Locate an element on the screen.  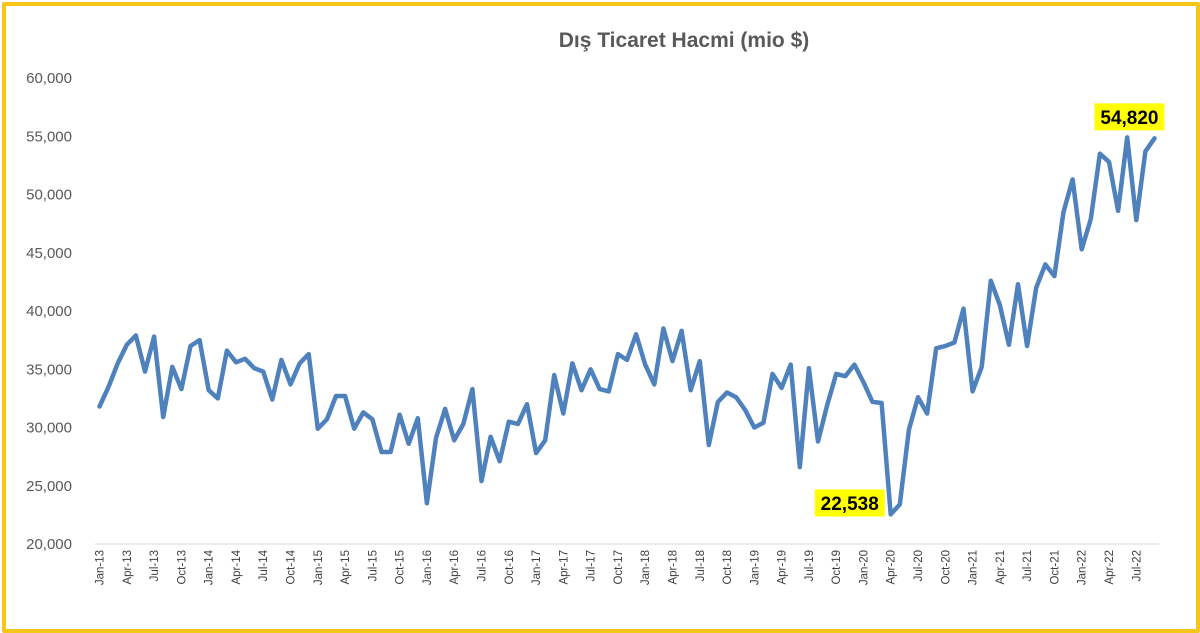
y-tick-label: 35,000 is located at coordinates (49, 369).